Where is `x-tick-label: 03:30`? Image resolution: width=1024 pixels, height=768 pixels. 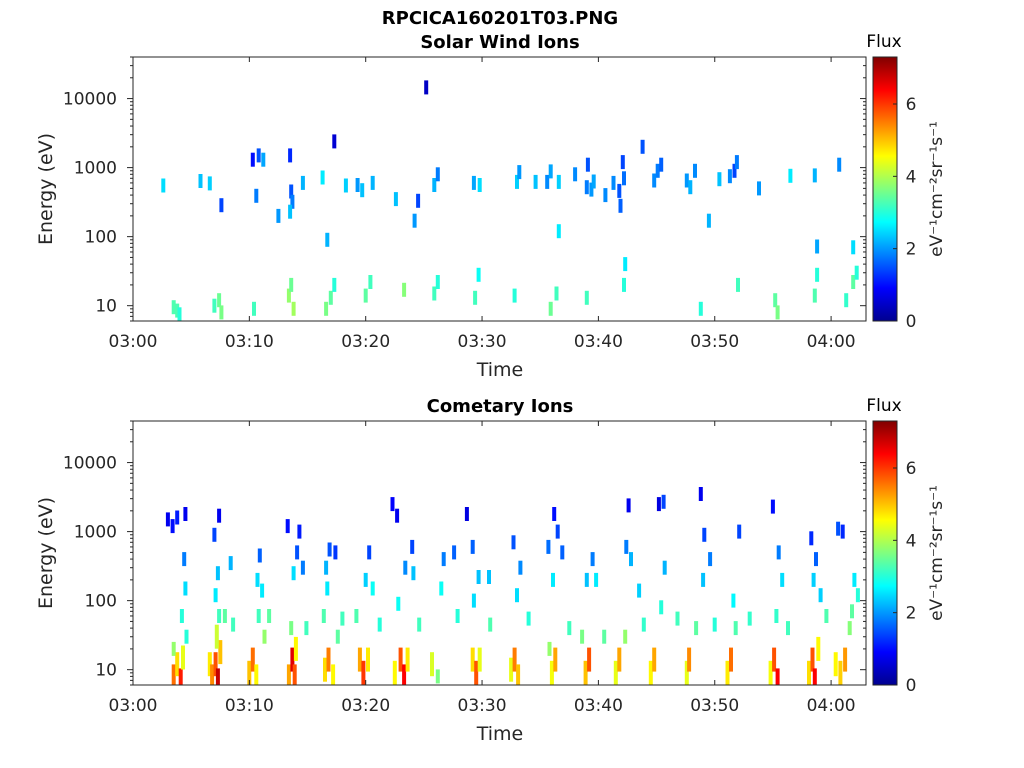
x-tick-label: 03:30 is located at coordinates (482, 342).